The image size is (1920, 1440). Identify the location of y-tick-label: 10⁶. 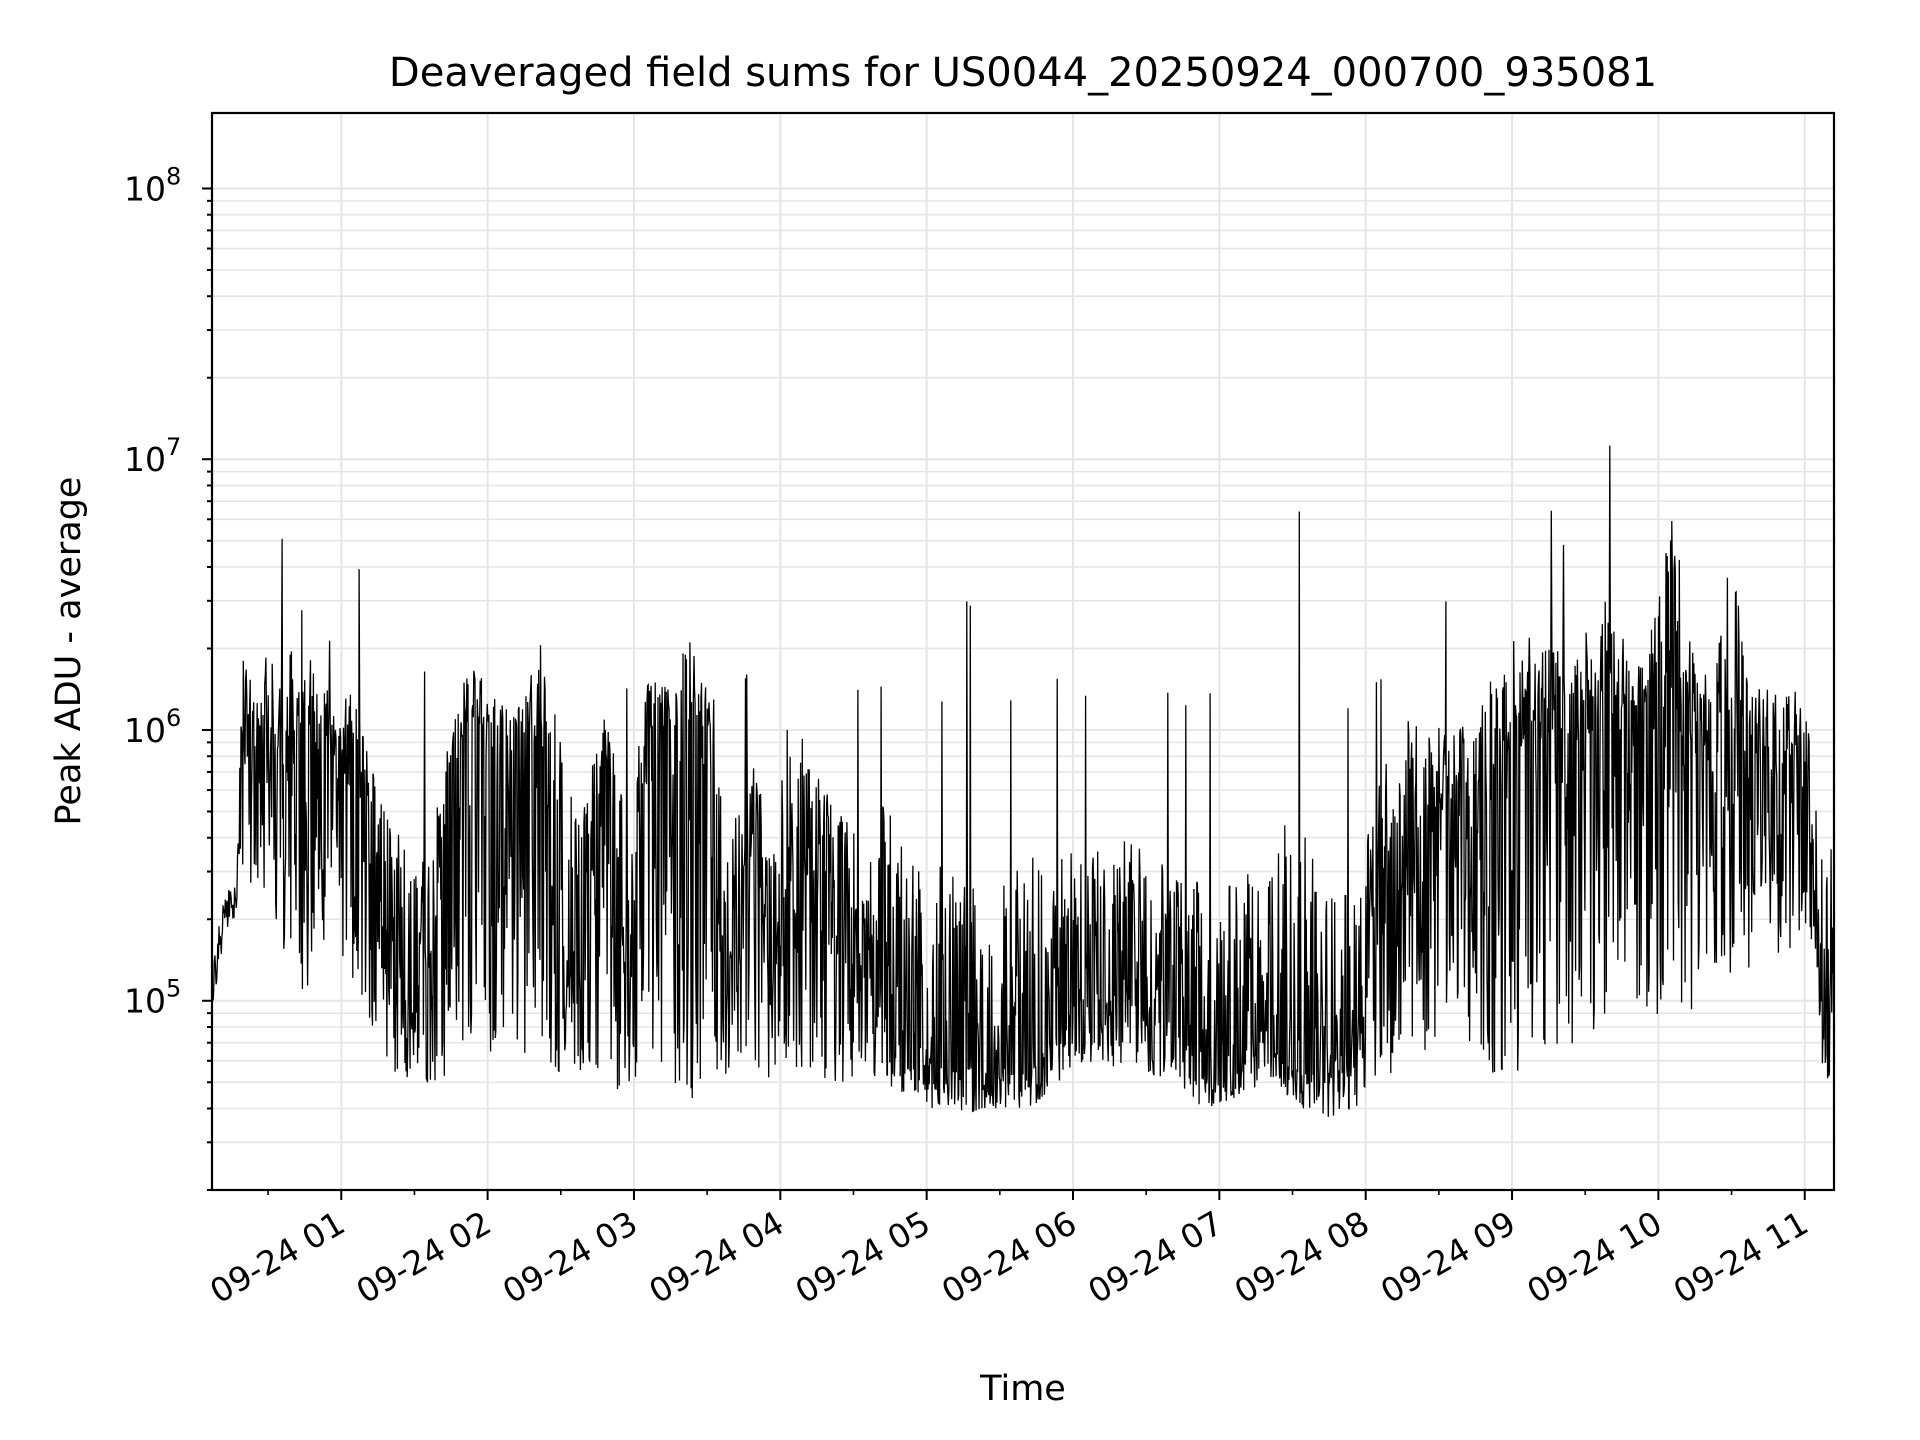
(152, 727).